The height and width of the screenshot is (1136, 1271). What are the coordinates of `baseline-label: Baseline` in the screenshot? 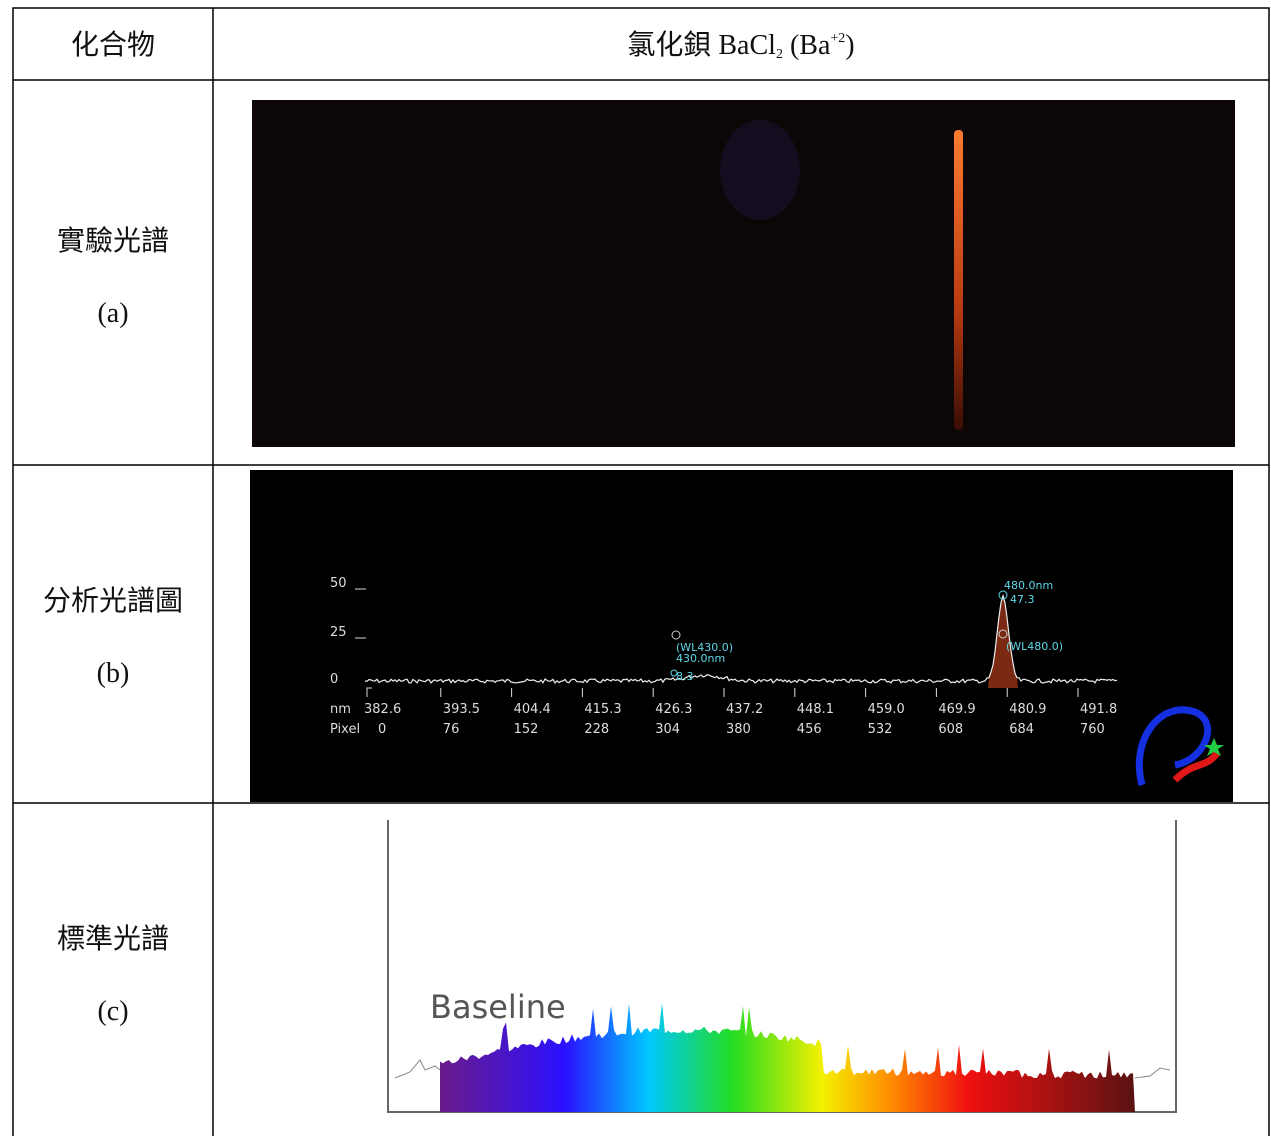 It's located at (498, 1007).